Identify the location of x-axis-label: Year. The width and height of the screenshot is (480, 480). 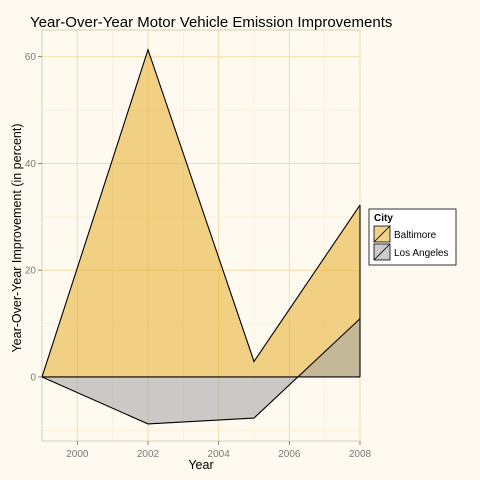
(200, 465).